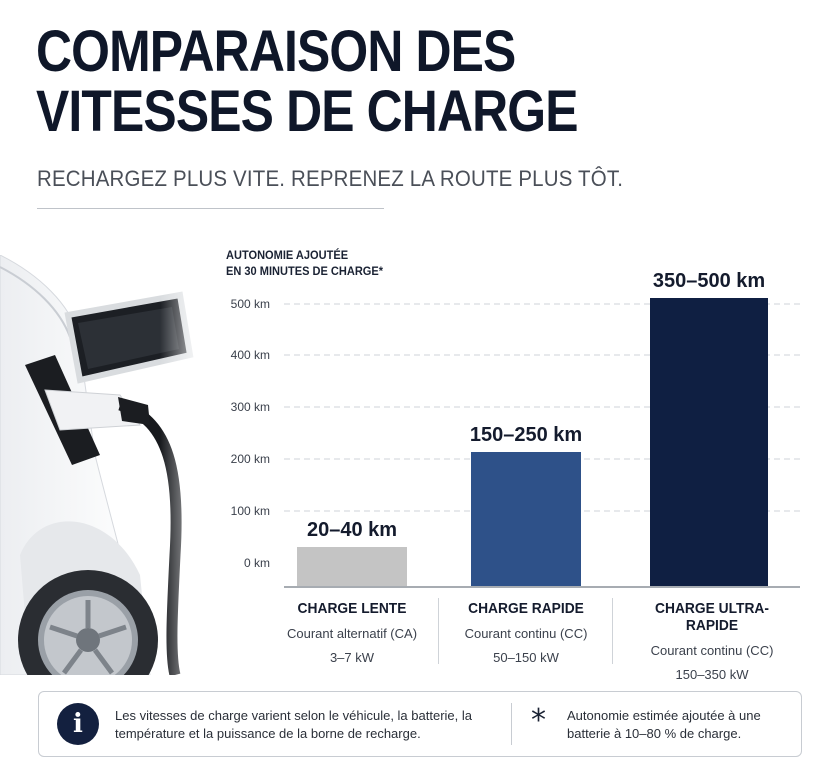 Image resolution: width=838 pixels, height=768 pixels. I want to click on y-axis-title-line-1: AUTONOMIE AJOUTÉE, so click(287, 255).